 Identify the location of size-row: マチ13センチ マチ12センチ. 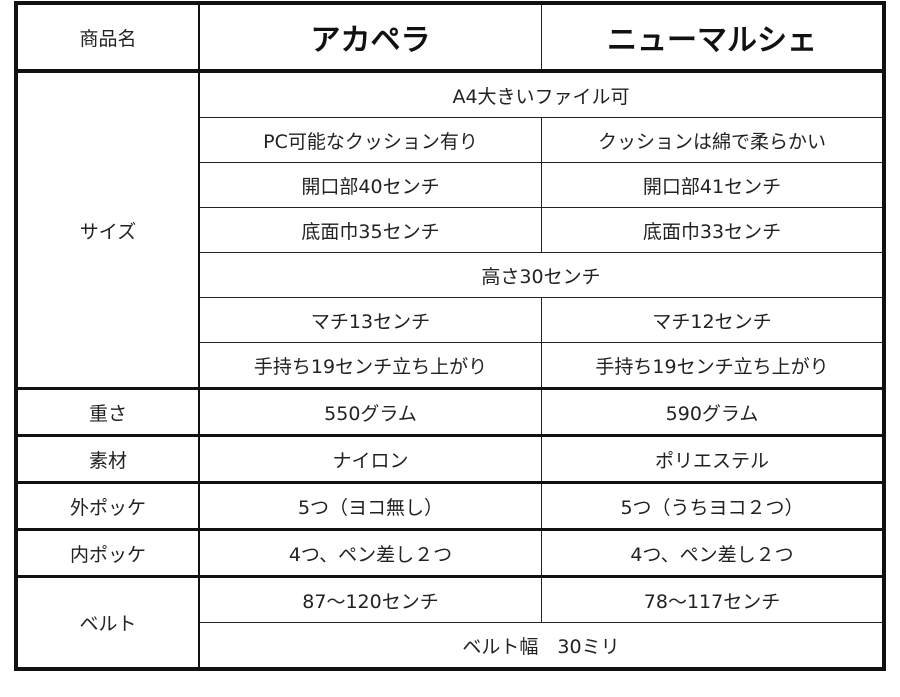
(450, 320).